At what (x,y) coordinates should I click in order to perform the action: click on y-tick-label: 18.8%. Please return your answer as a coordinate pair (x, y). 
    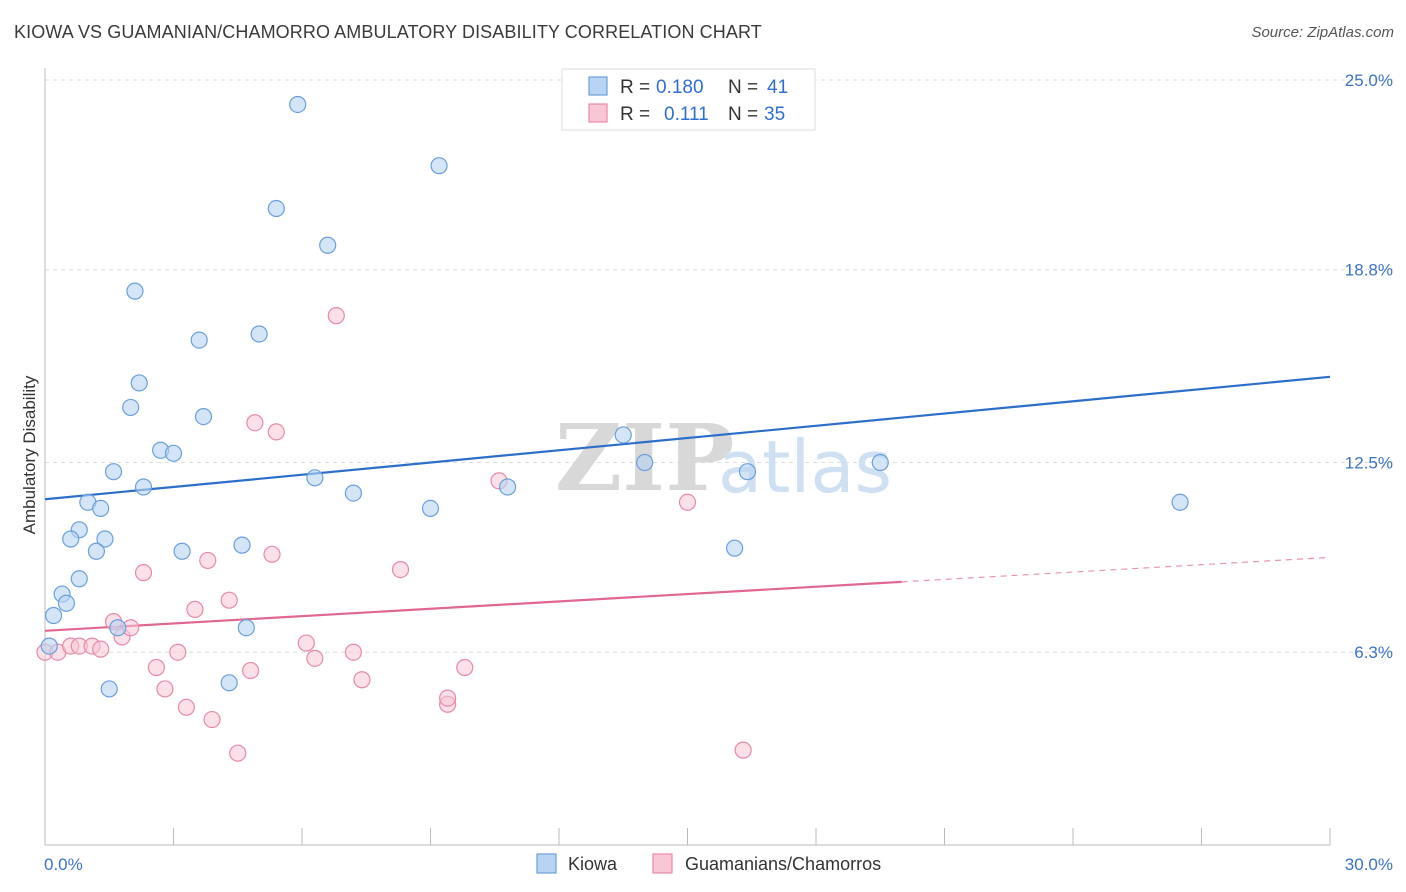
    Looking at the image, I should click on (1369, 270).